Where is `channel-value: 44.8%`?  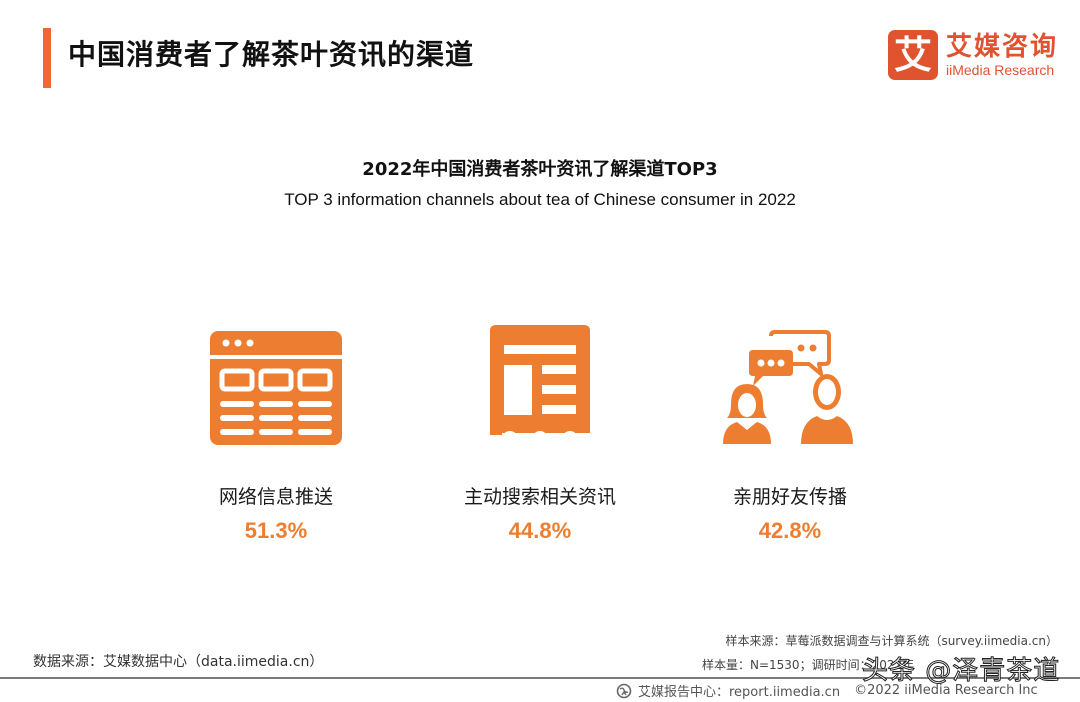 channel-value: 44.8% is located at coordinates (540, 530).